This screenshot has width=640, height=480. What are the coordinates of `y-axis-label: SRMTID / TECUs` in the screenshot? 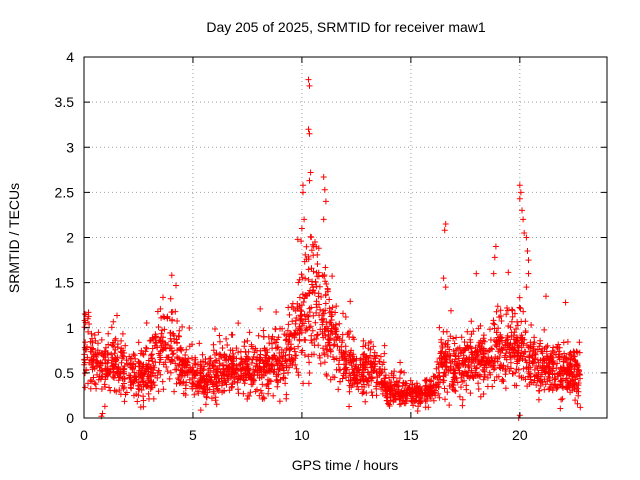 It's located at (14, 238).